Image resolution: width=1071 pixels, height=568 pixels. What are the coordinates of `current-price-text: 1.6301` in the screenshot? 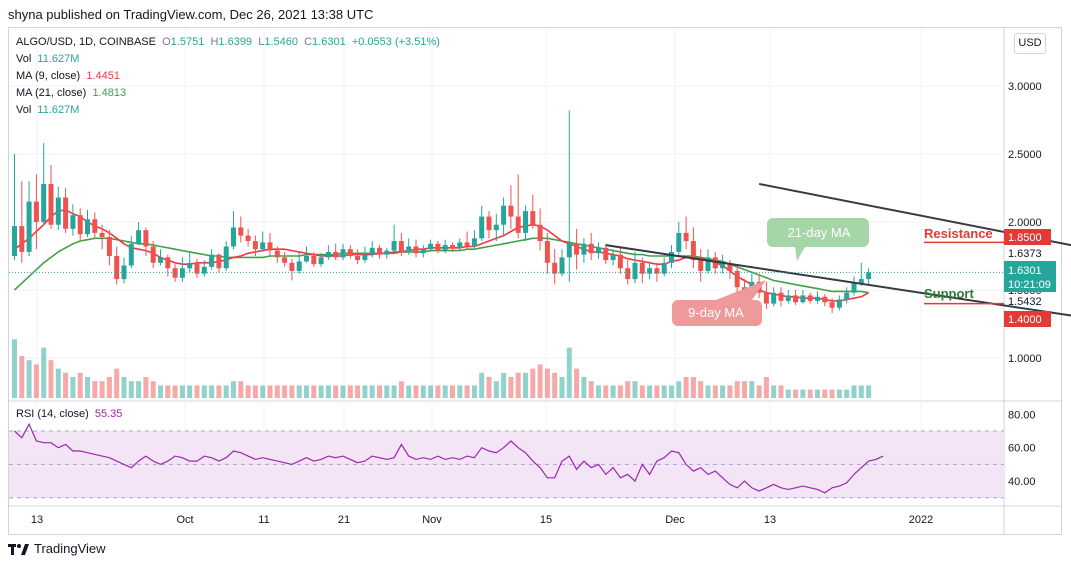 It's located at (1025, 271).